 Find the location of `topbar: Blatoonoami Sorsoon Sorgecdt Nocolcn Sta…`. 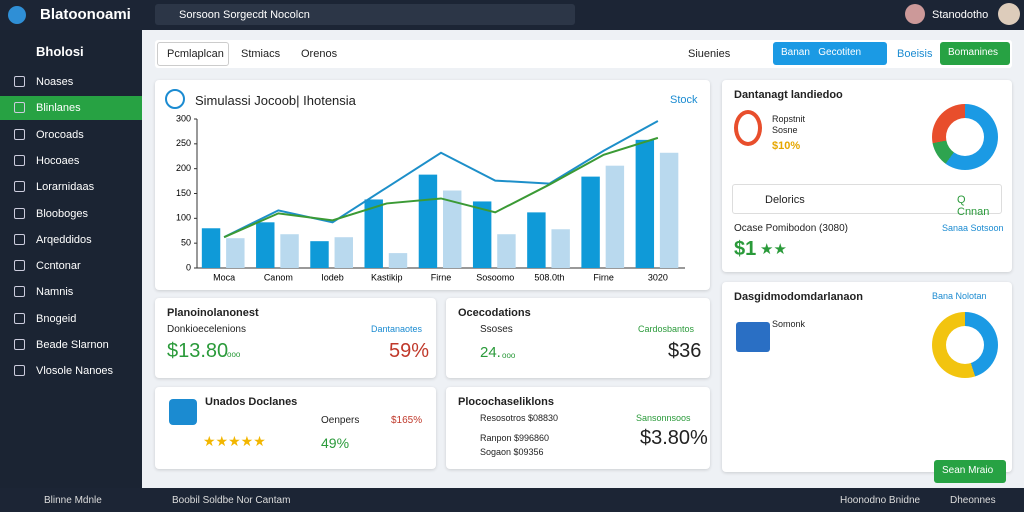

topbar: Blatoonoami Sorsoon Sorgecdt Nocolcn Sta… is located at coordinates (512, 15).